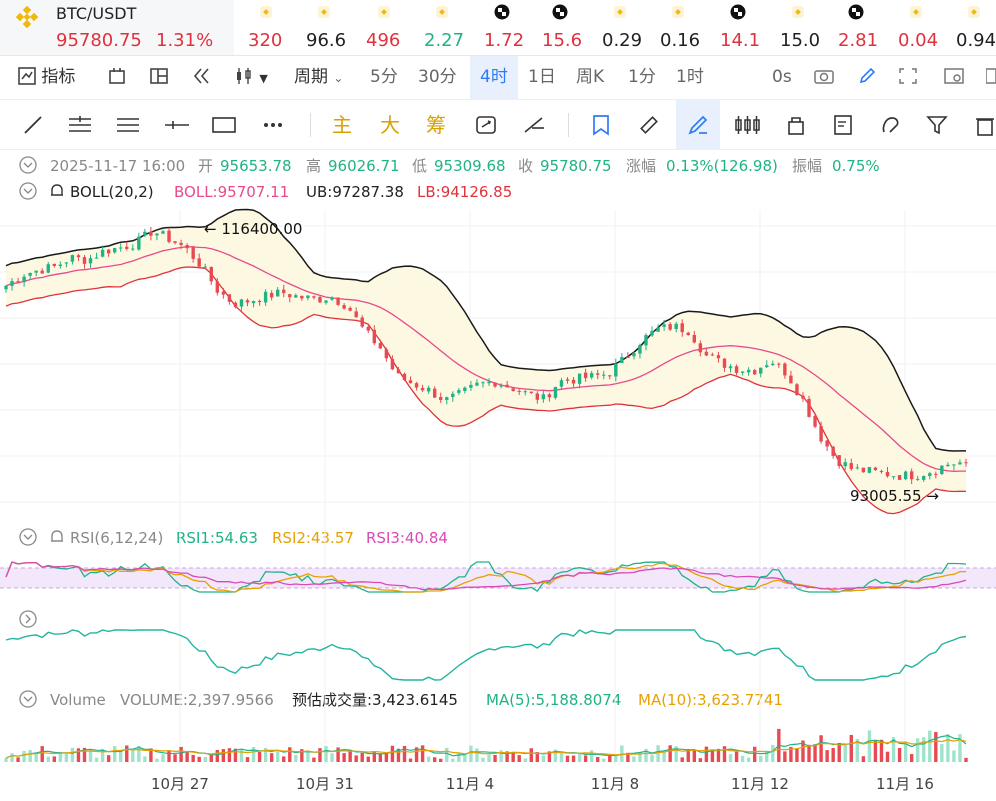  What do you see at coordinates (270, 27) in the screenshot?
I see `ticker-item: 320` at bounding box center [270, 27].